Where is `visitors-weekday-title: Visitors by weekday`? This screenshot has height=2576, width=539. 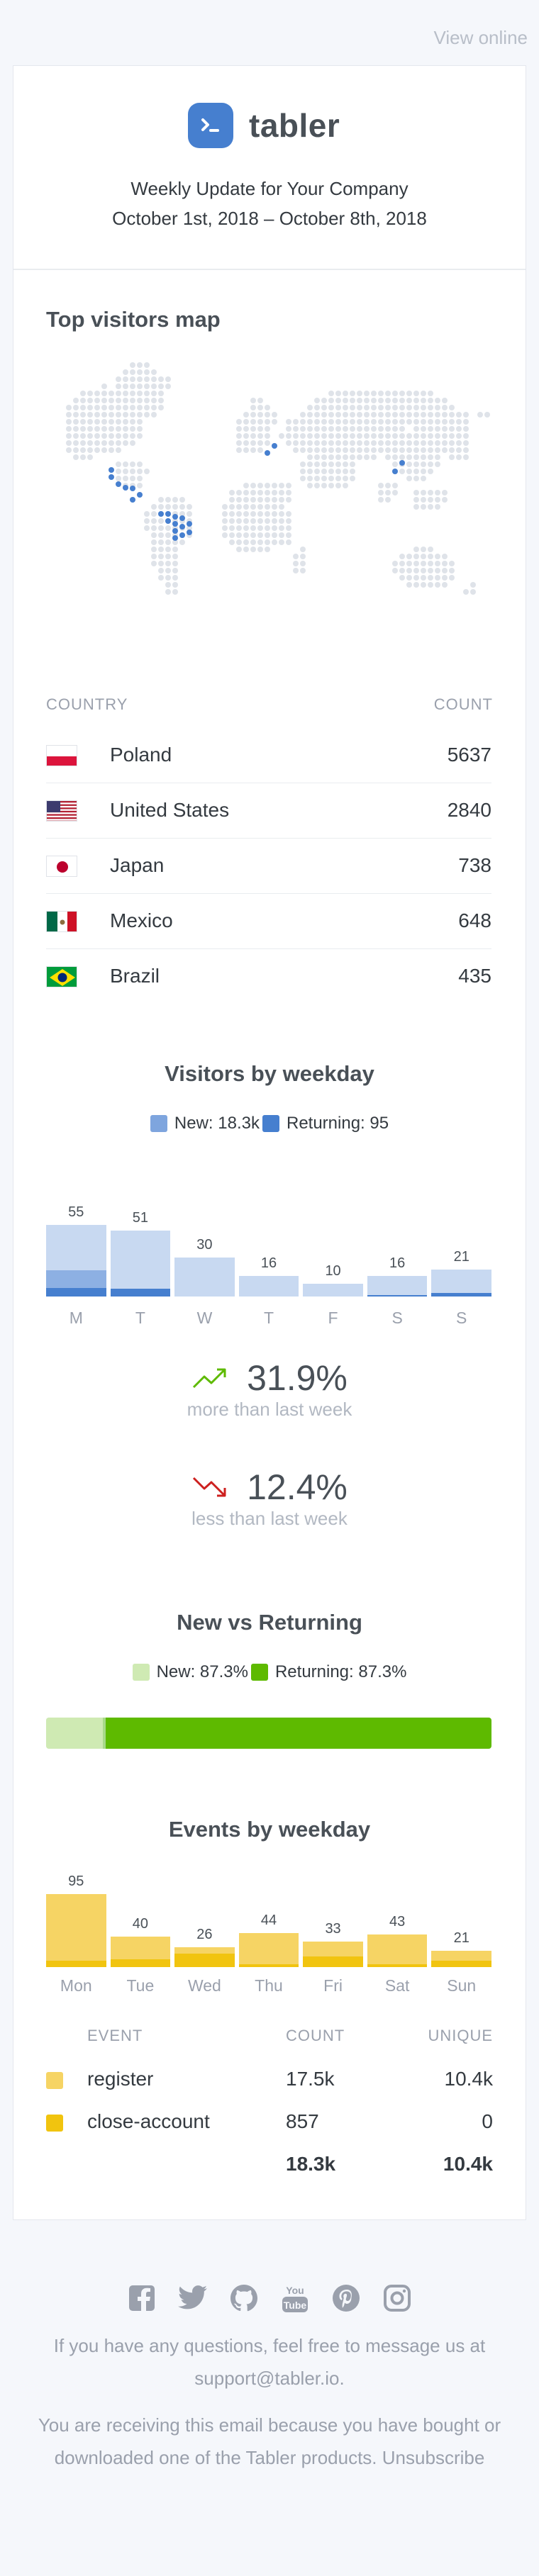
visitors-weekday-title: Visitors by weekday is located at coordinates (269, 1073).